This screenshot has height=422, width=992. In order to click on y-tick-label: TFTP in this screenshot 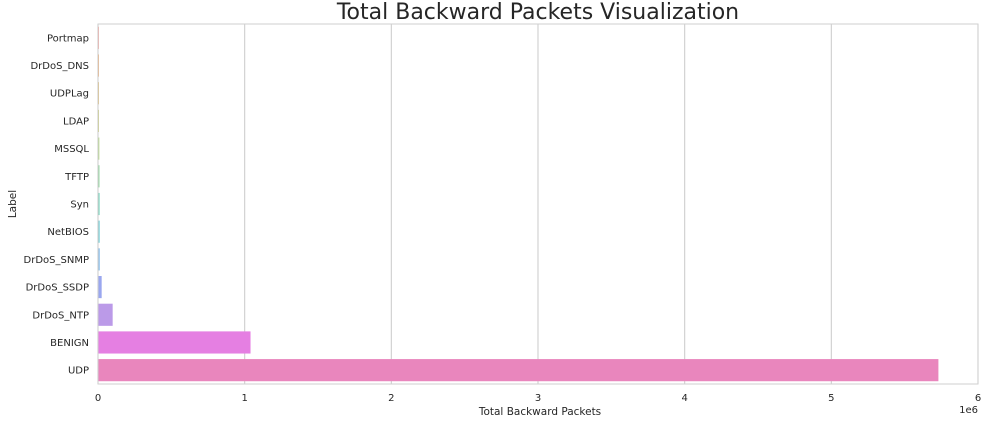, I will do `click(76, 177)`.